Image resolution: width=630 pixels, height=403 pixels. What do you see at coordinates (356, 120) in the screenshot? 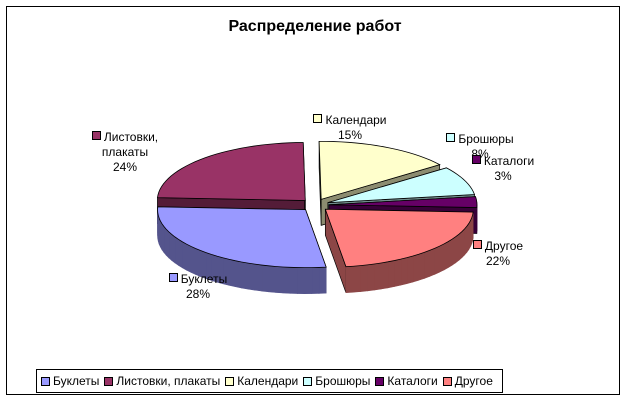
I see `label-category: Календари` at bounding box center [356, 120].